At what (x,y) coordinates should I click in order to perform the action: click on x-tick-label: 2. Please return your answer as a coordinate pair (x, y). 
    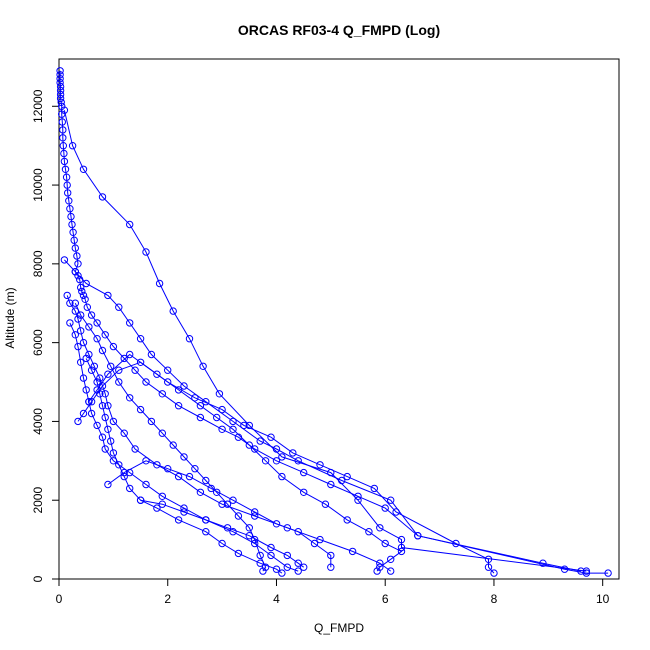
    Looking at the image, I should click on (167, 599).